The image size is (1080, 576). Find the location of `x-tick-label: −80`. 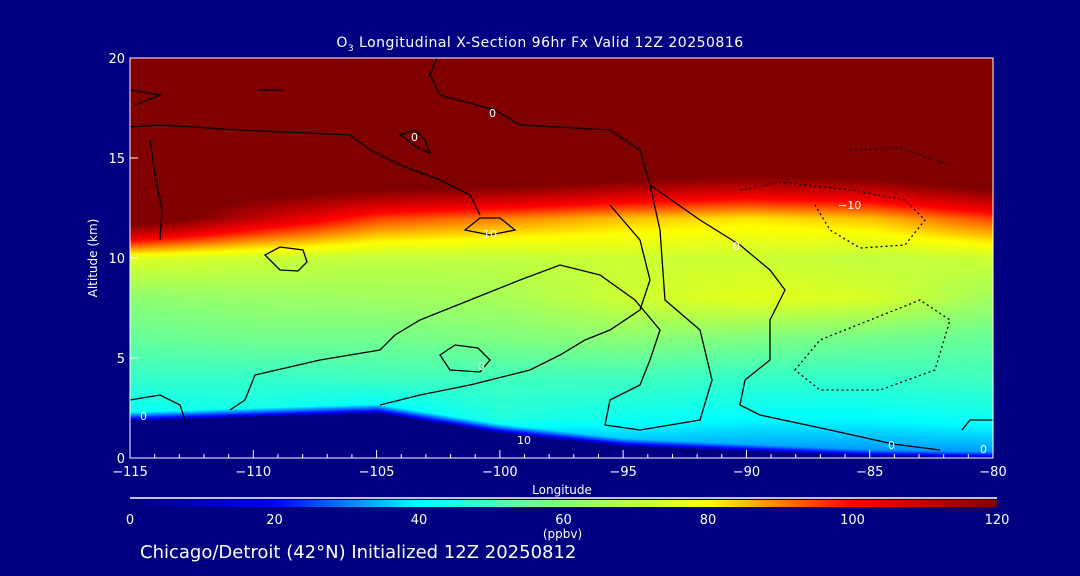

x-tick-label: −80 is located at coordinates (992, 472).